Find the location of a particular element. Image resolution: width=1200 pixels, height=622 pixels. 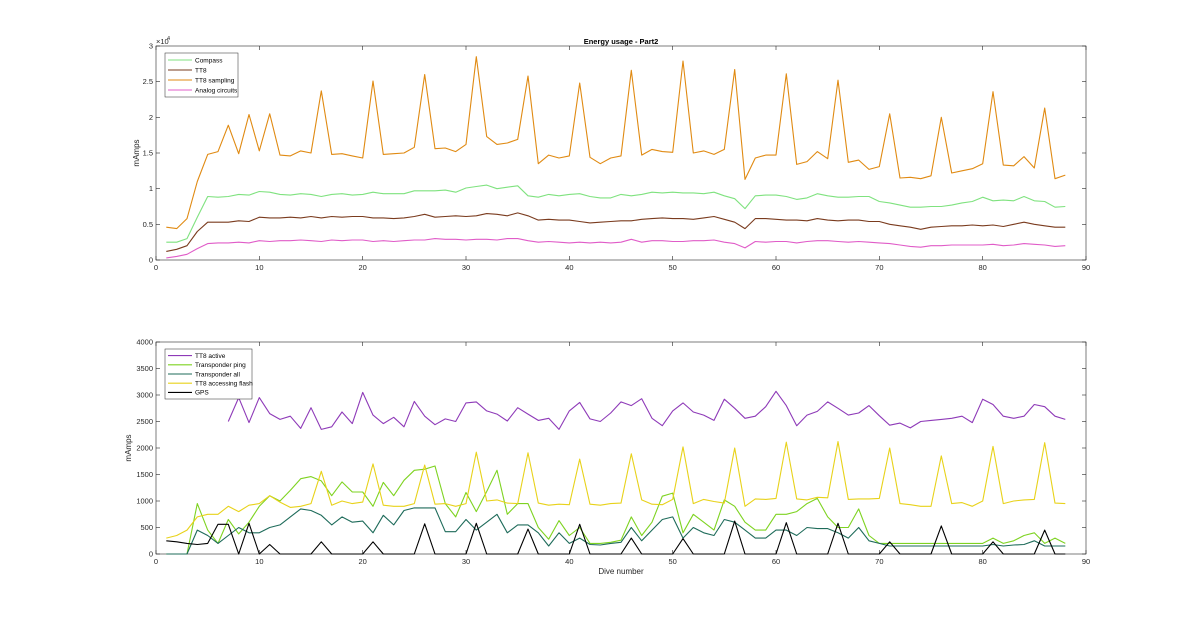

y-axis-exponent-base: ×10 is located at coordinates (162, 41).